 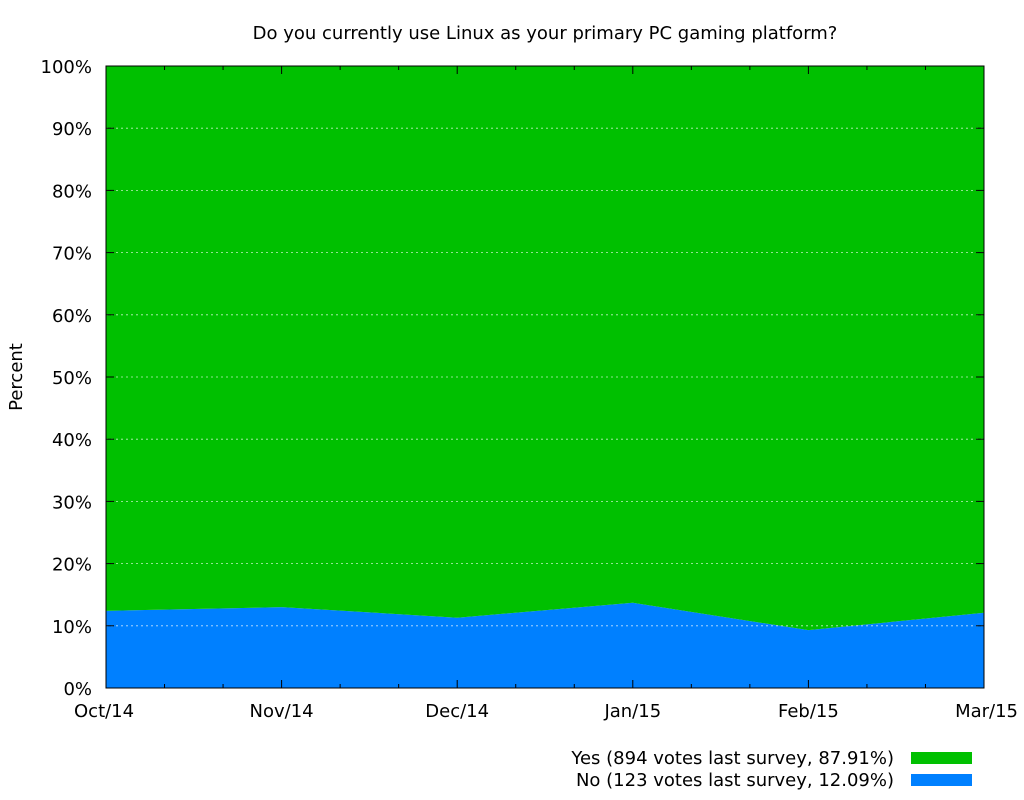 What do you see at coordinates (72, 440) in the screenshot?
I see `y-tick-label-4: 40%` at bounding box center [72, 440].